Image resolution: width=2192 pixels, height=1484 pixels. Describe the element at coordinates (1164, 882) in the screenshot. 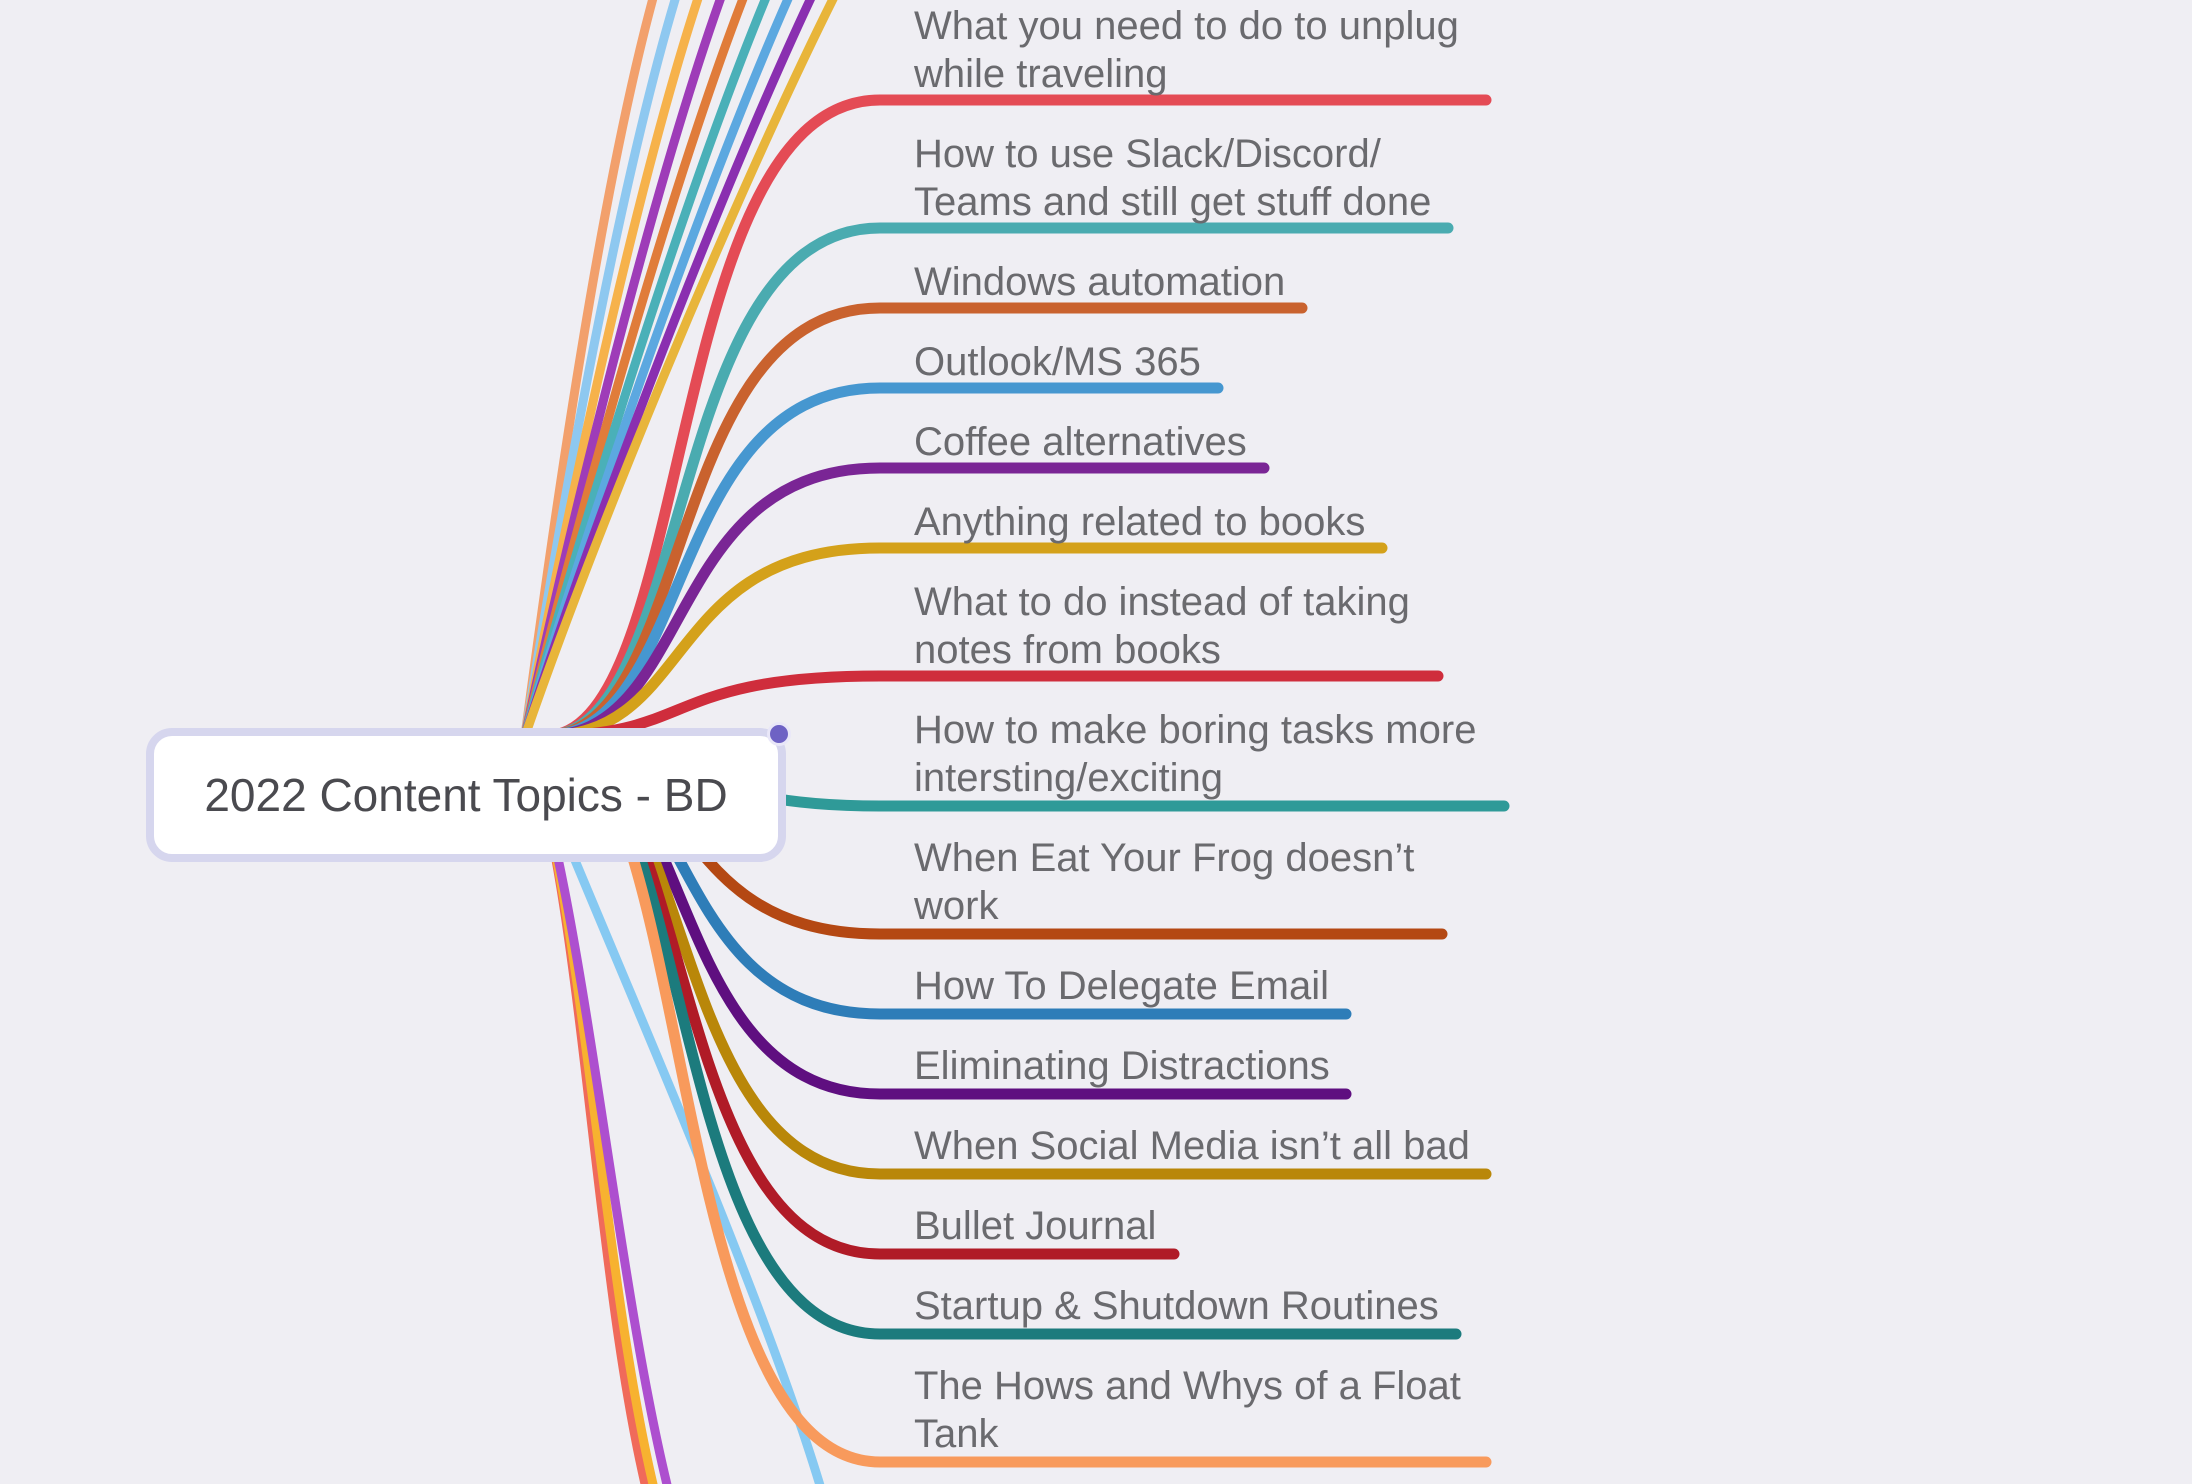

I see `topic-node: When Eat Your Frog doesn’t work` at that location.